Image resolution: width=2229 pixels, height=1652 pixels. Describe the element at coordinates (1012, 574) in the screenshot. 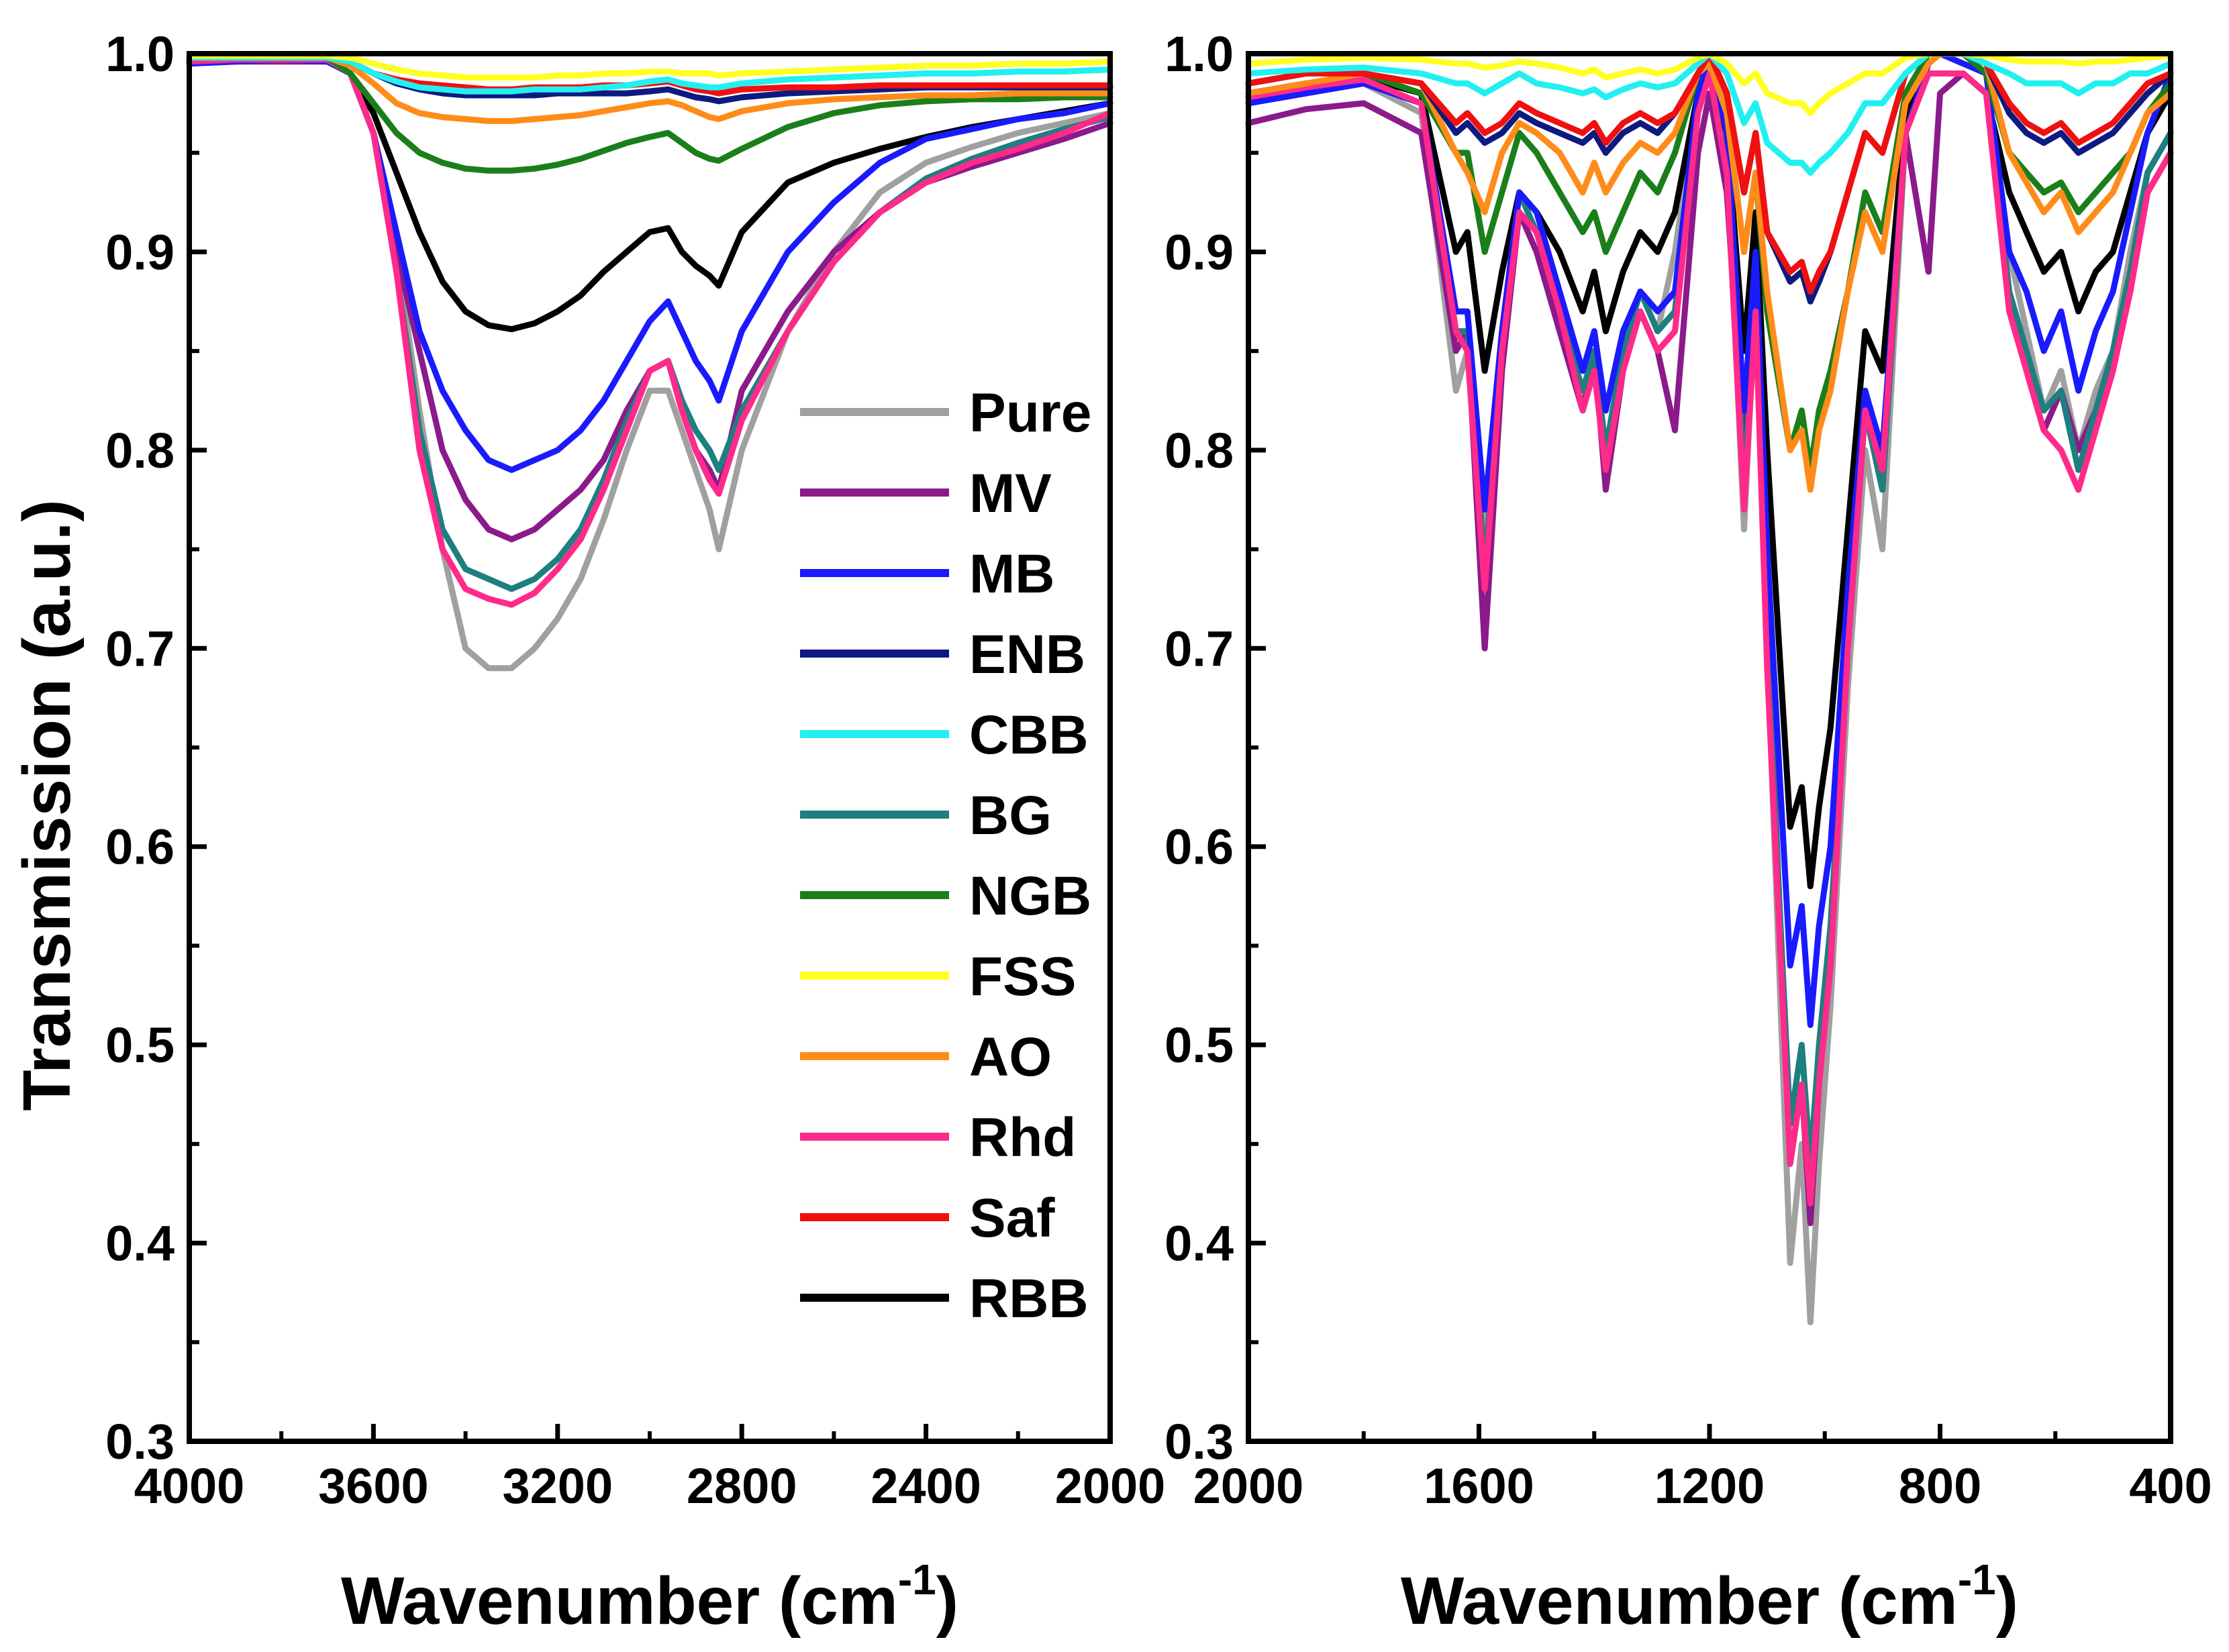

I see `legend-label-mb: MB` at that location.